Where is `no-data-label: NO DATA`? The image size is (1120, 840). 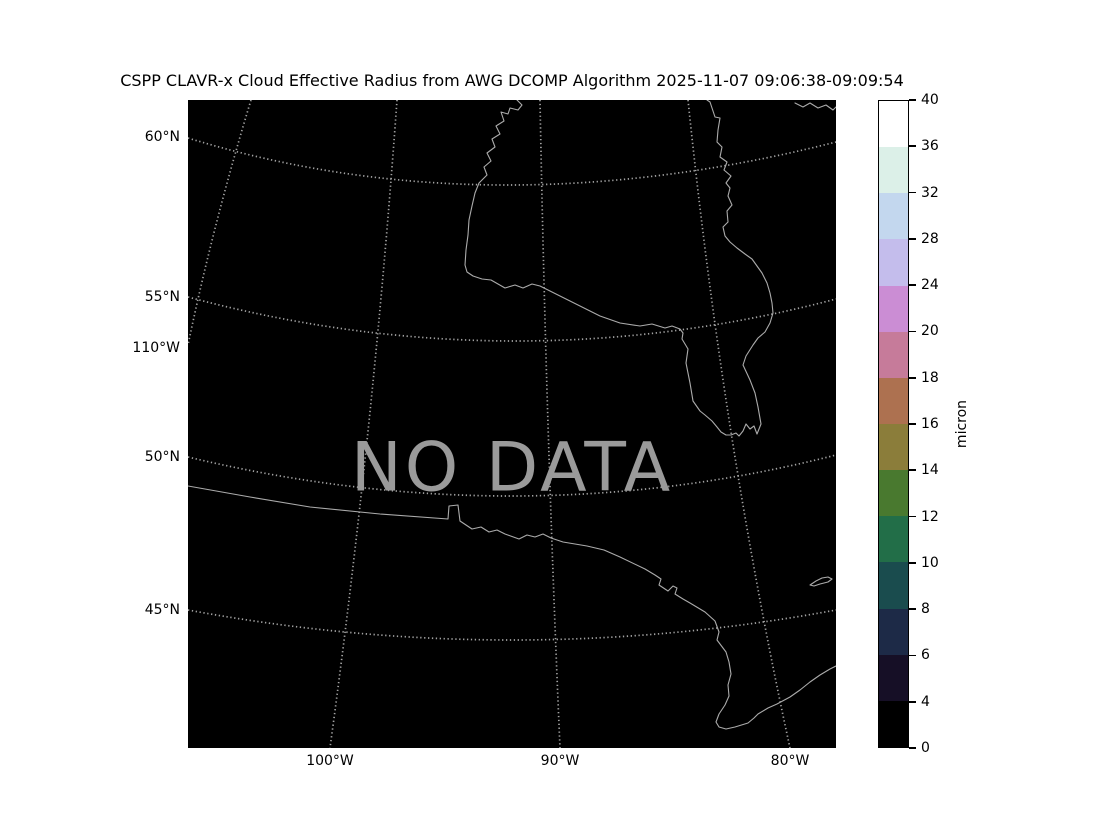
no-data-label: NO DATA is located at coordinates (512, 468).